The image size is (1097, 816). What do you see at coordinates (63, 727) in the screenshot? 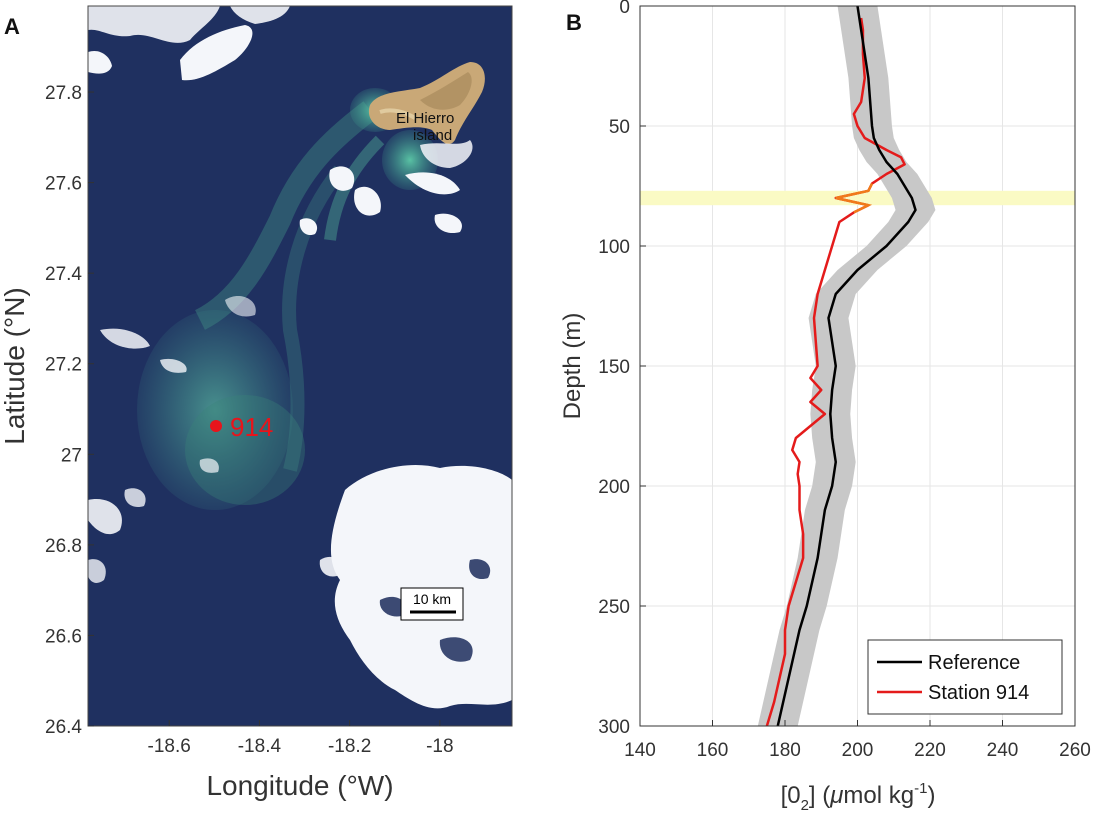
I see `map-ytick-label: 26.4` at bounding box center [63, 727].